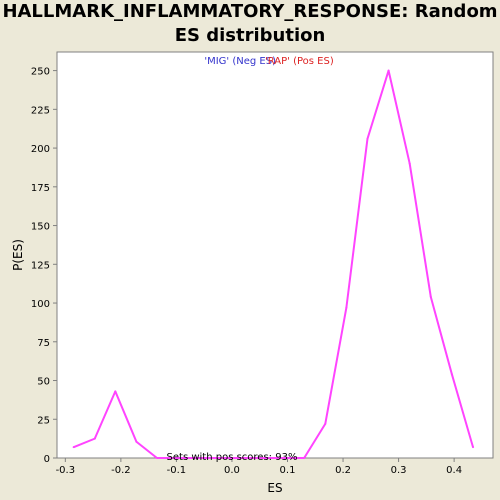 Image resolution: width=500 pixels, height=500 pixels. I want to click on y-tick-label: 250, so click(40, 72).